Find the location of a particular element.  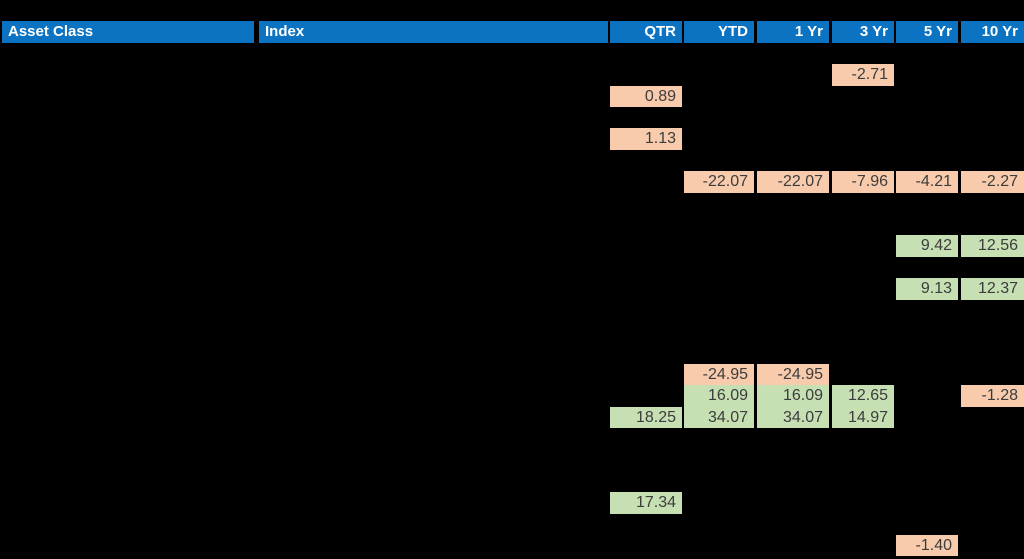

value-cell-yr1-row16: -24.95 is located at coordinates (793, 374).